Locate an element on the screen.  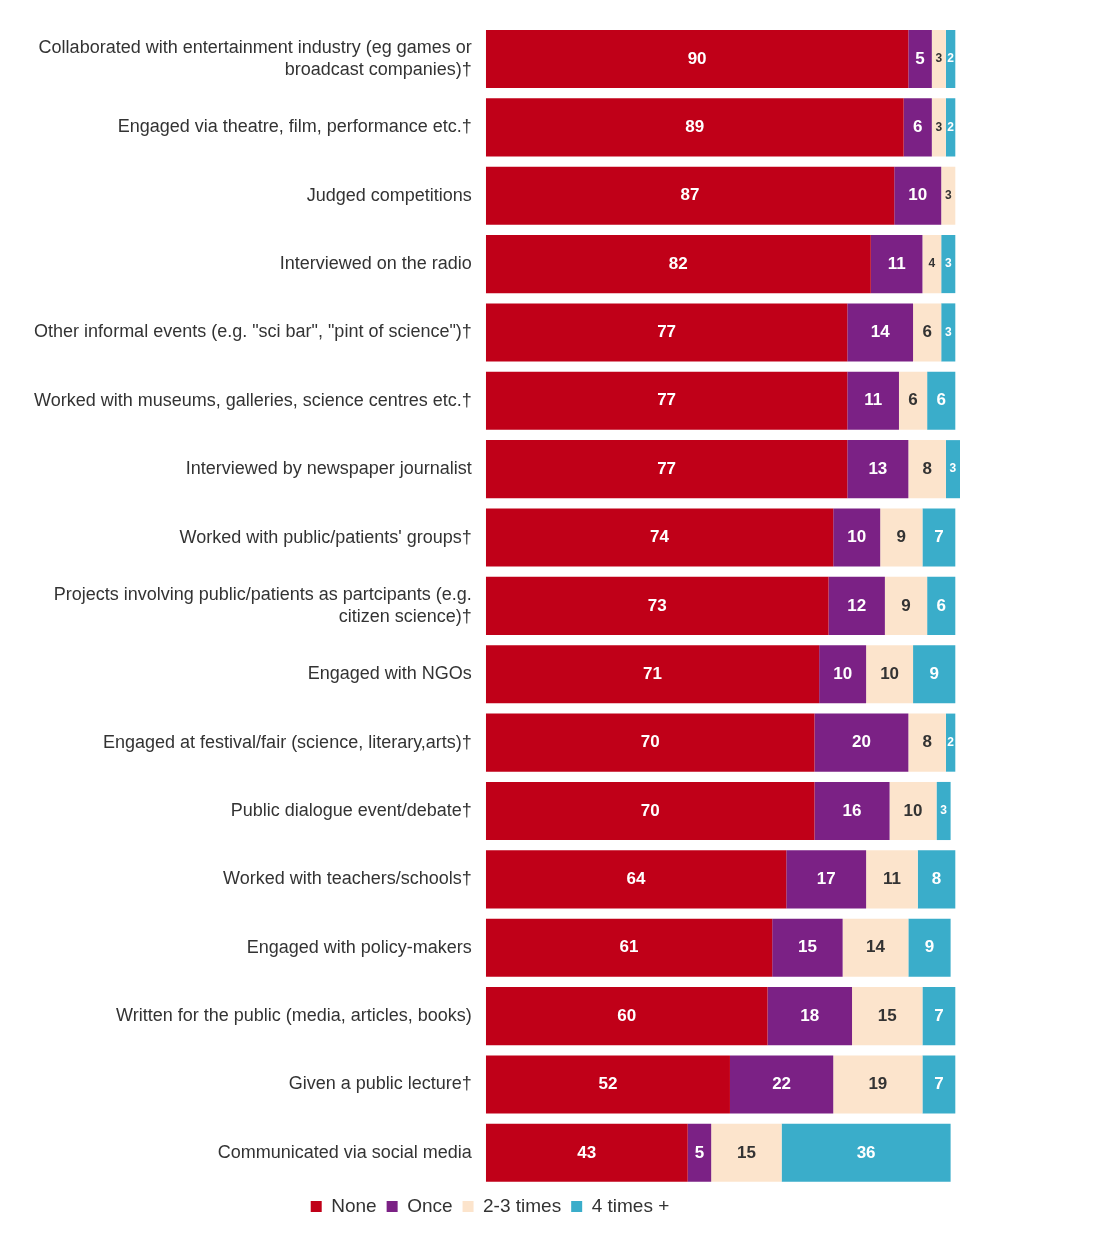
data-label: 43 is located at coordinates (587, 1152).